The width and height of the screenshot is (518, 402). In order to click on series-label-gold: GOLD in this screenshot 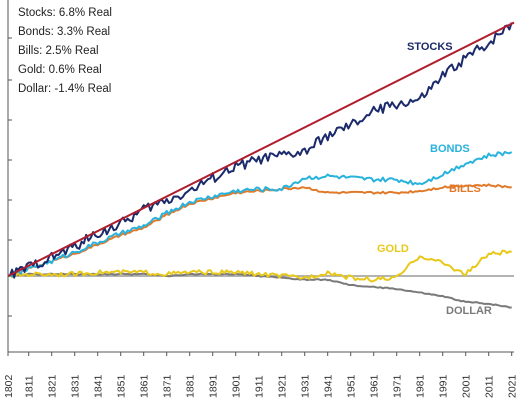, I will do `click(393, 249)`.